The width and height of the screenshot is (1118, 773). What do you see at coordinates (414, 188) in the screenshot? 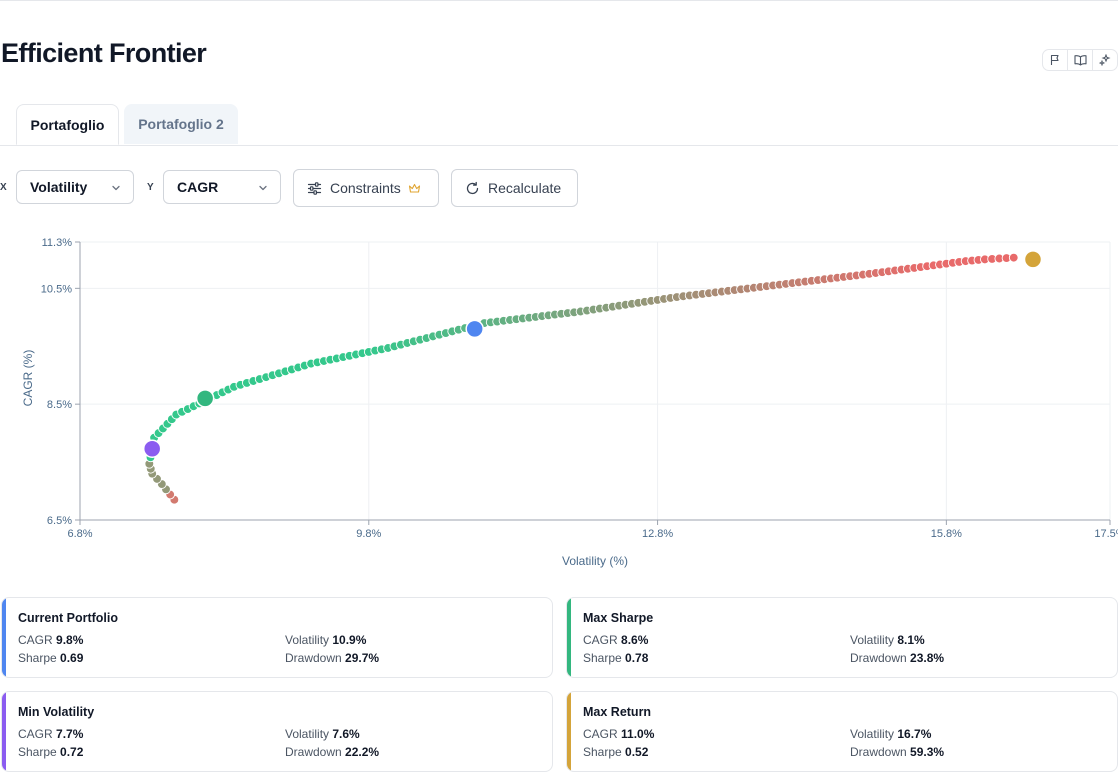
I see `crown-icon` at bounding box center [414, 188].